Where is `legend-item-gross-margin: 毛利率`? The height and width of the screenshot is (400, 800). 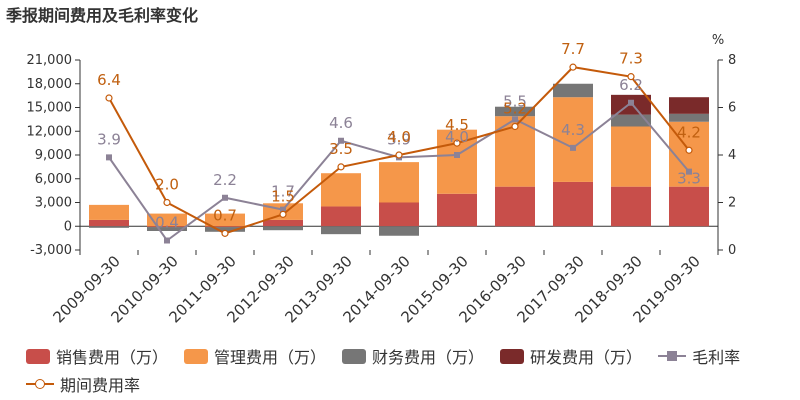
legend-item-gross-margin: 毛利率 is located at coordinates (699, 356).